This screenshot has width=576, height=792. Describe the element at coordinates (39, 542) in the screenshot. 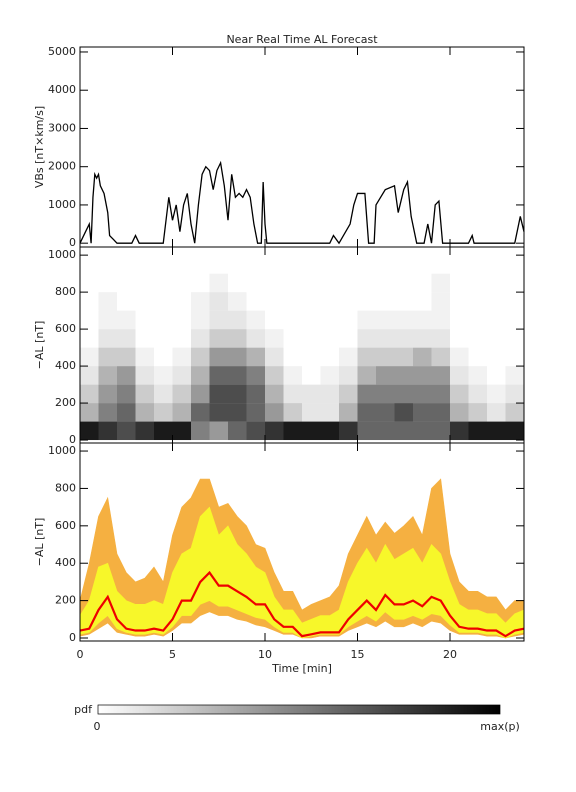

I see `y-axis-label: −AL [nT]` at that location.